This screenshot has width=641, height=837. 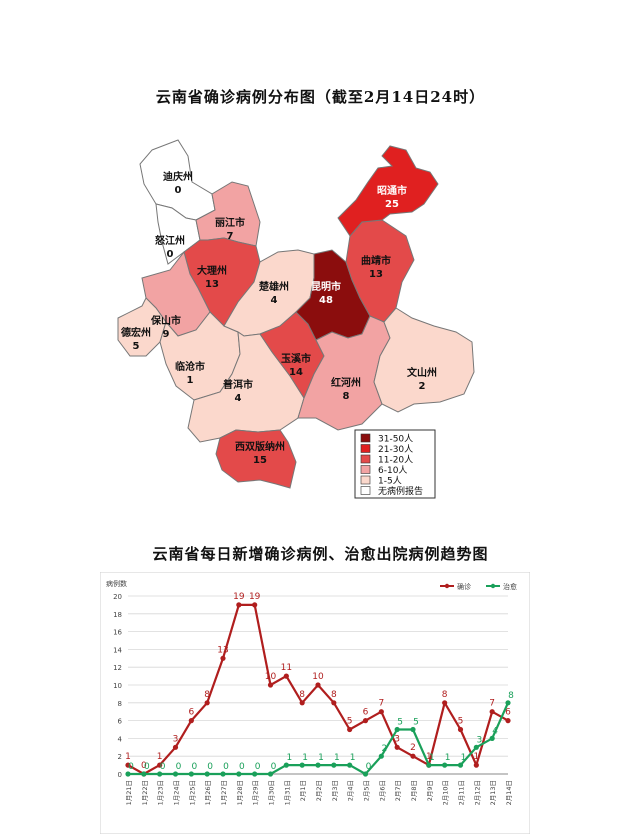 I want to click on data-label: 10, so click(x=271, y=677).